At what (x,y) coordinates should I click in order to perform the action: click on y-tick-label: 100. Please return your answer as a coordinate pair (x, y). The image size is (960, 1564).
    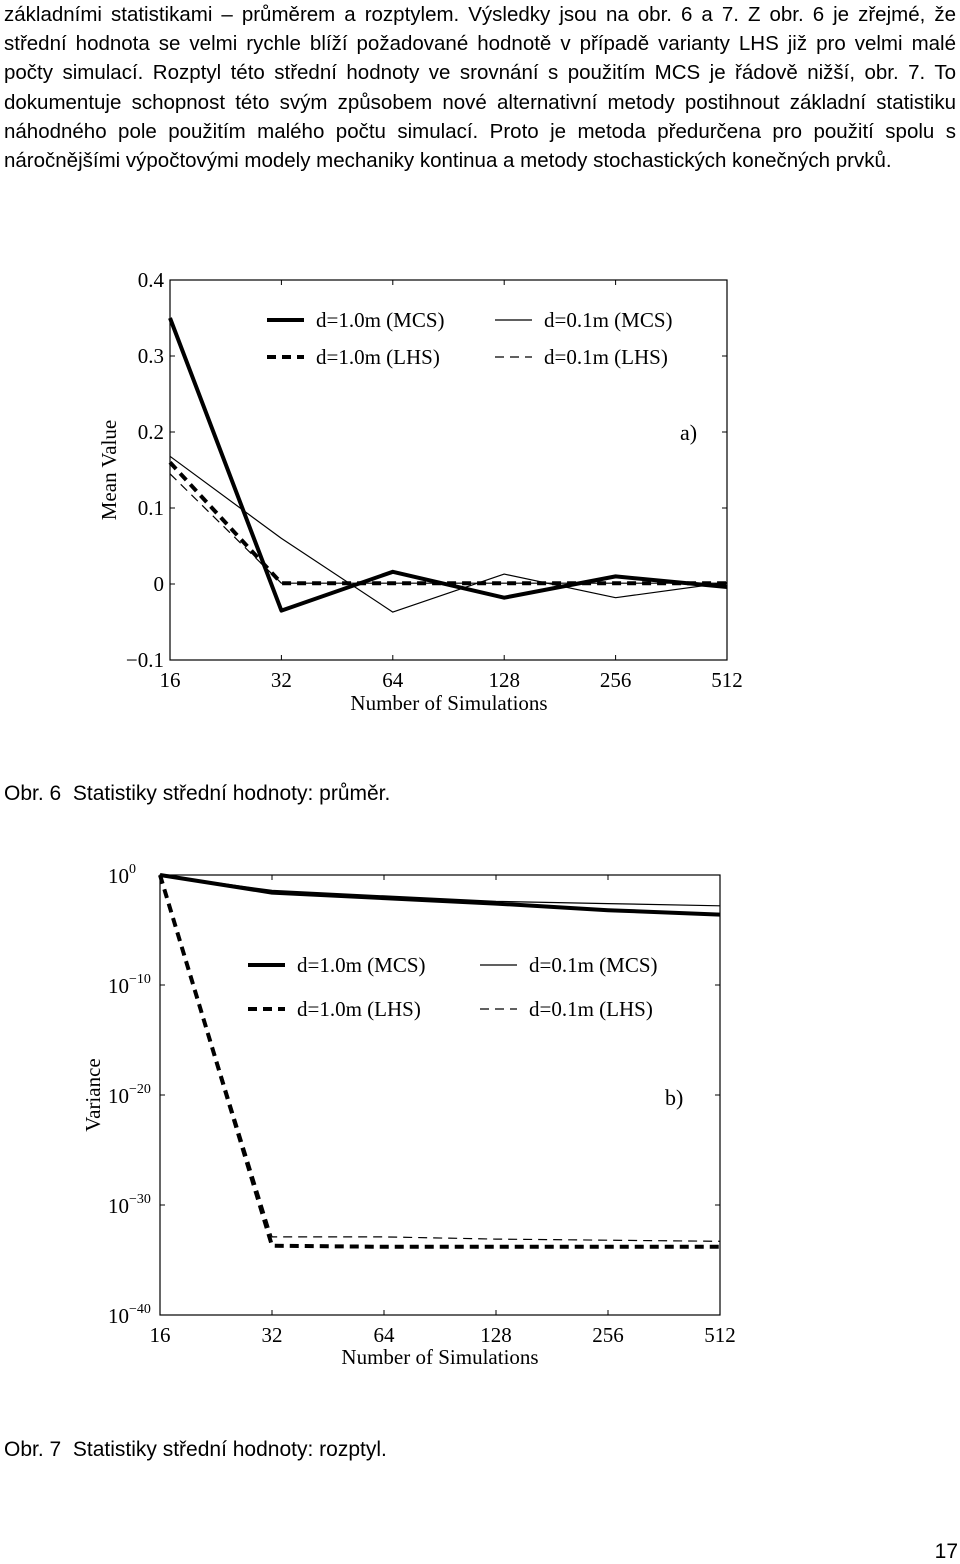
    Looking at the image, I should click on (122, 875).